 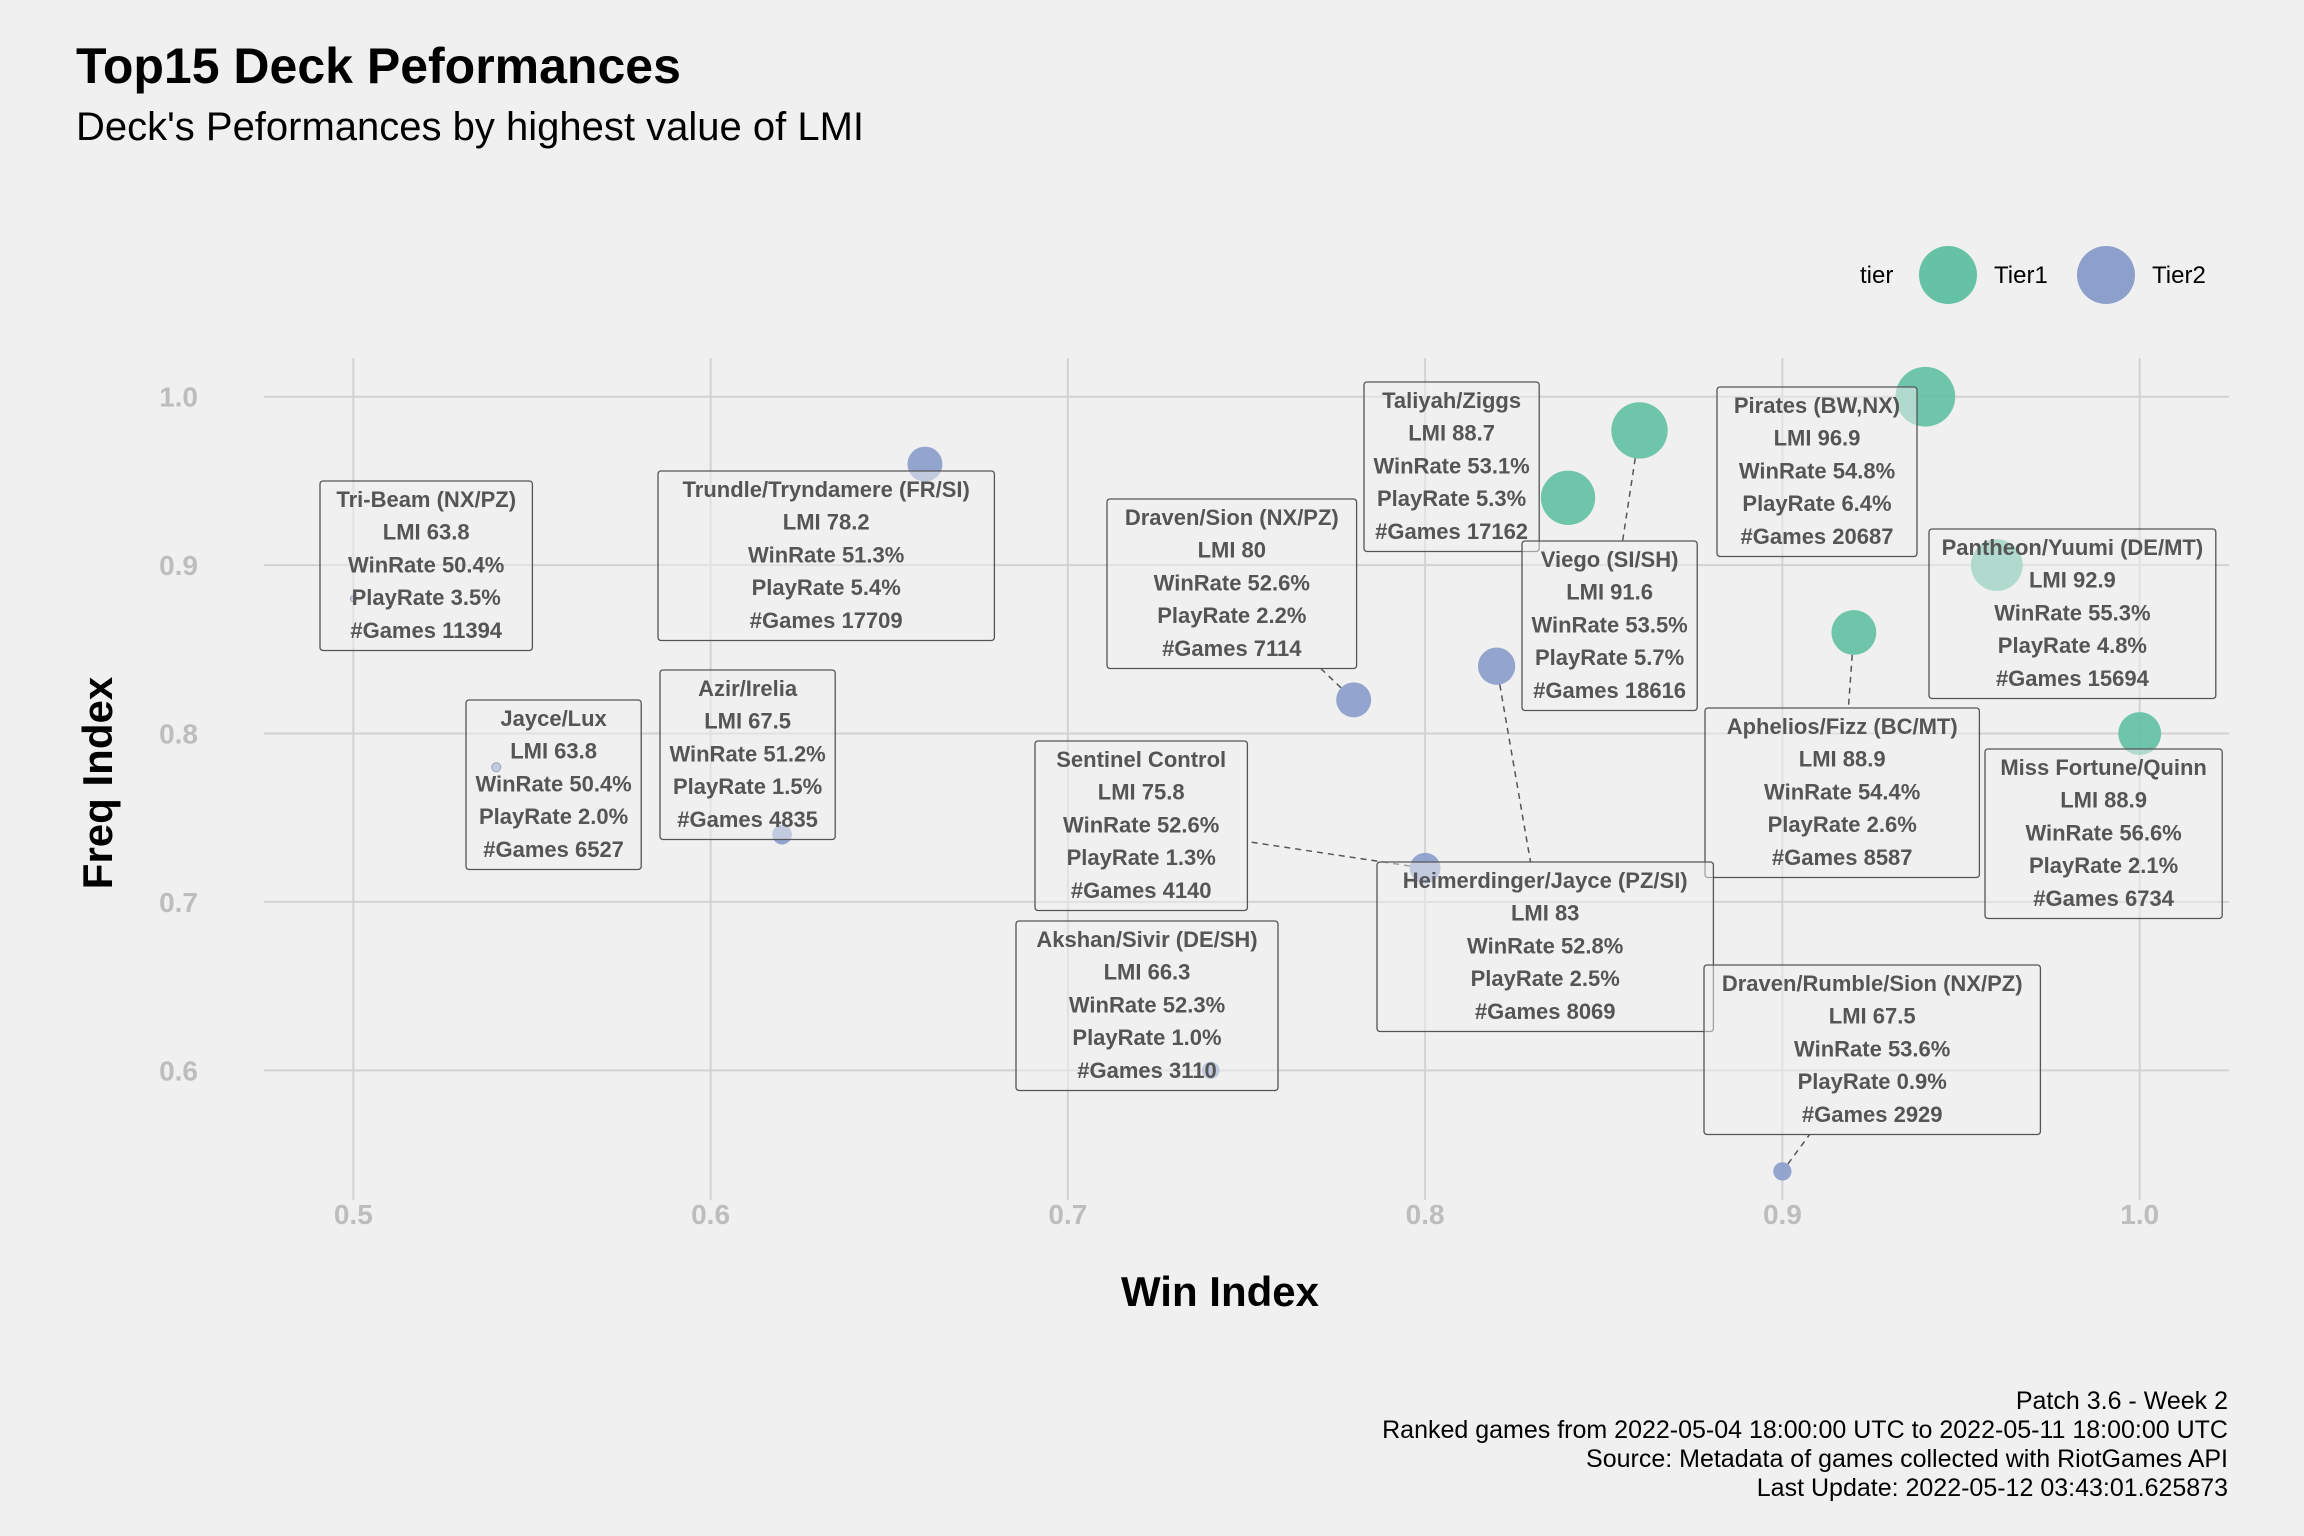 I want to click on legend: tier Tier1 Tier2, so click(x=2033, y=275).